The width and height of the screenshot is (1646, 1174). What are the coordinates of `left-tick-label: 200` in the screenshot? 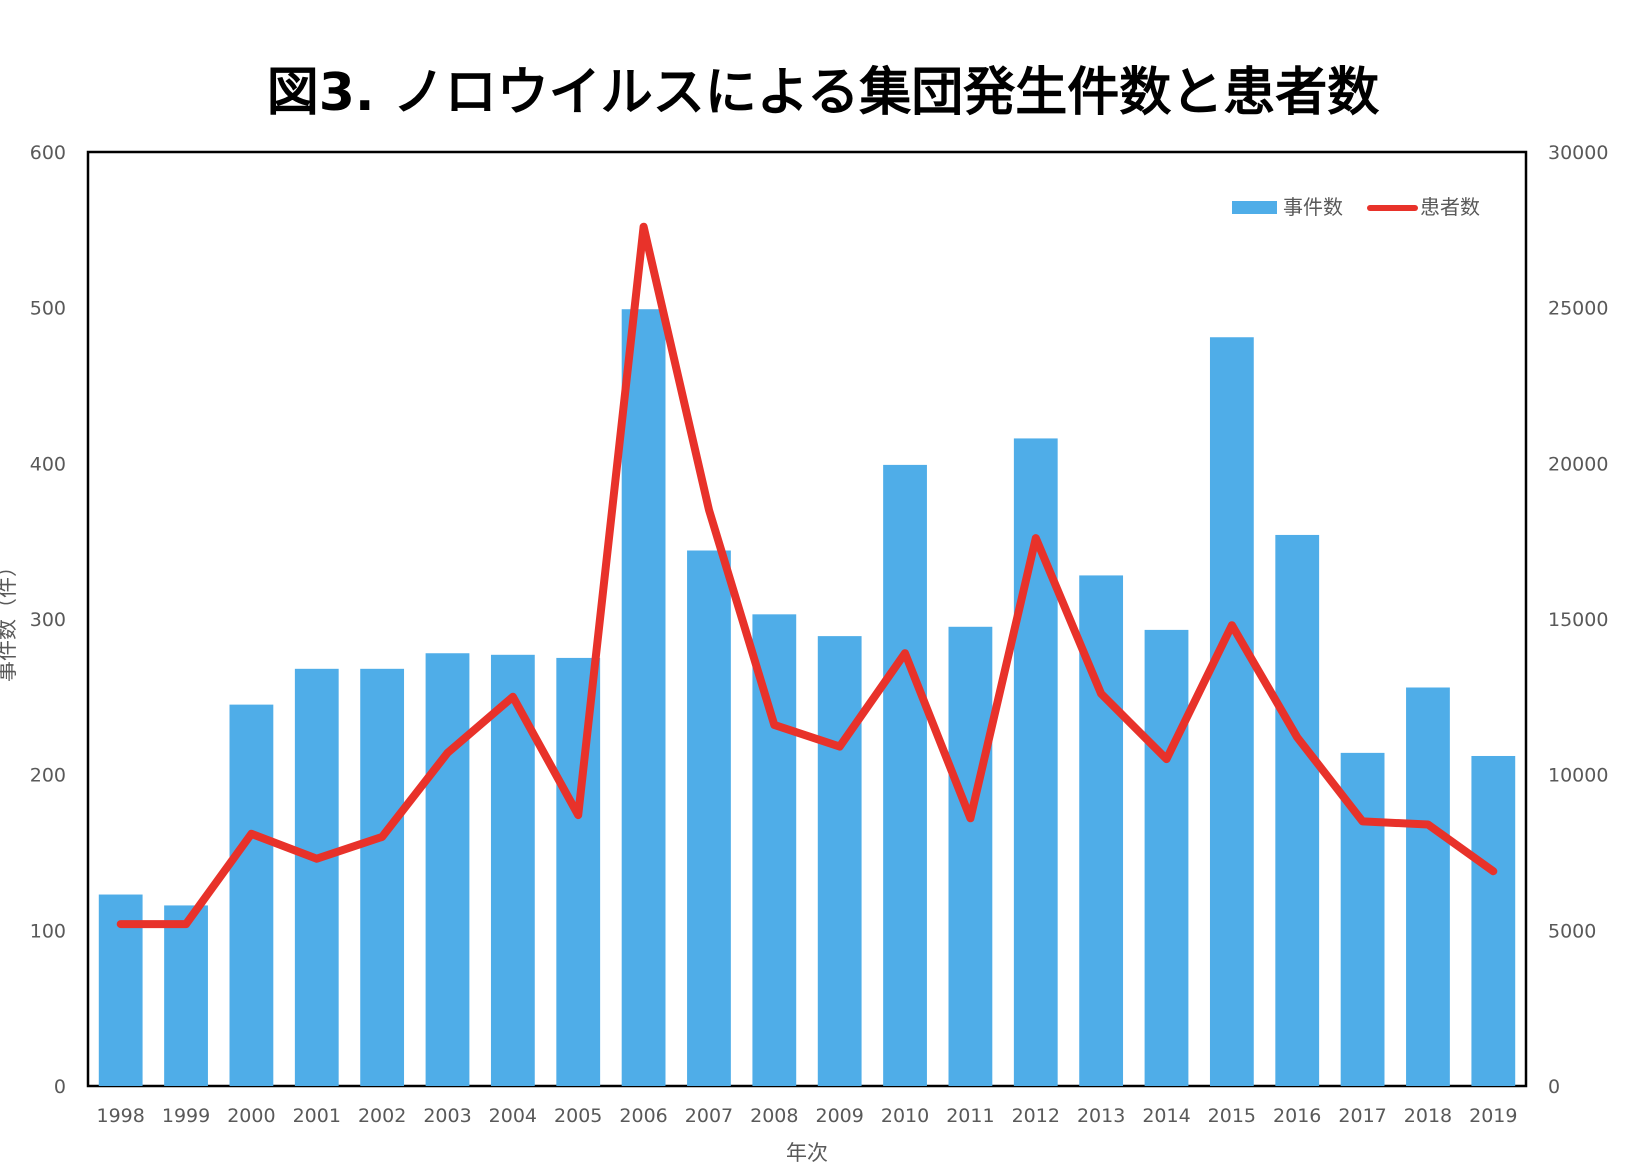 It's located at (48, 776).